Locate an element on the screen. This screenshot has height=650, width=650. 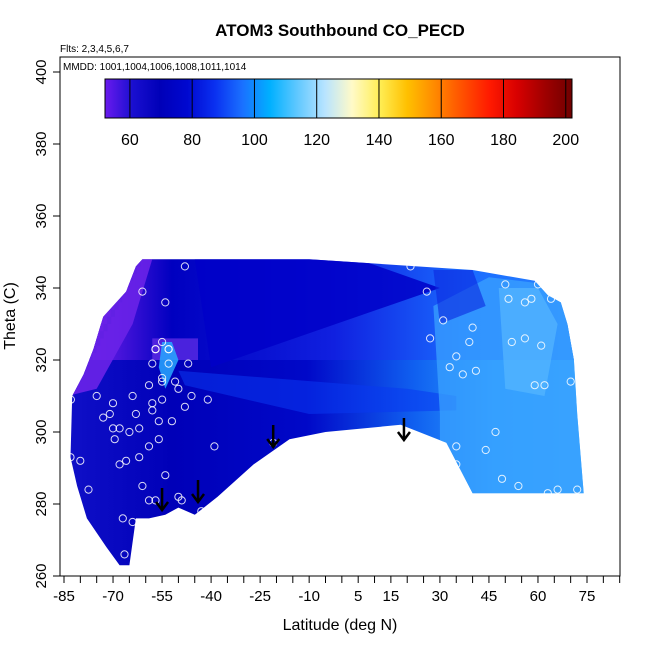
y-tick-label: 340 is located at coordinates (41, 287).